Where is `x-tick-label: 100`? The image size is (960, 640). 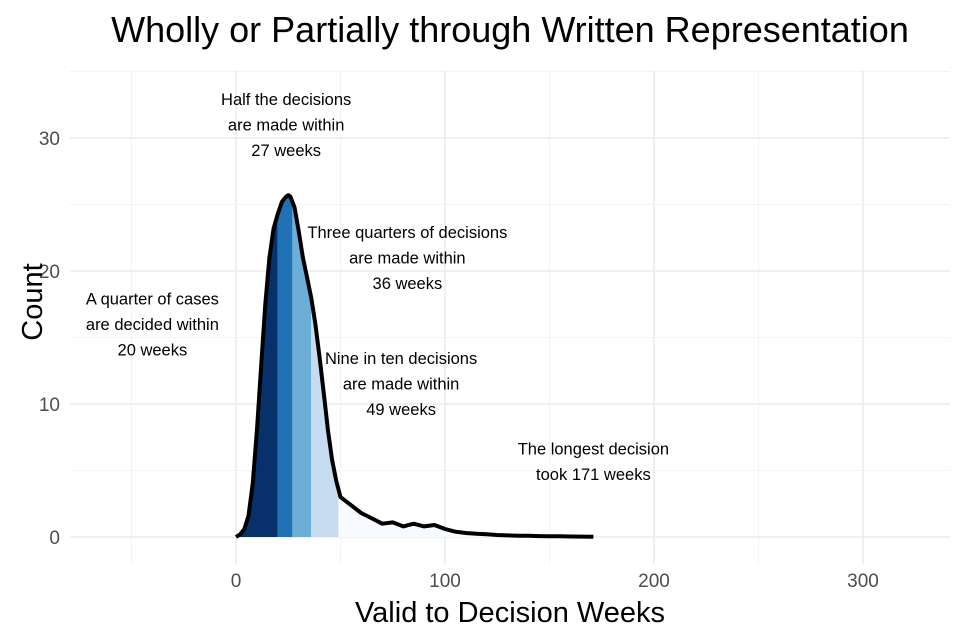
x-tick-label: 100 is located at coordinates (445, 581).